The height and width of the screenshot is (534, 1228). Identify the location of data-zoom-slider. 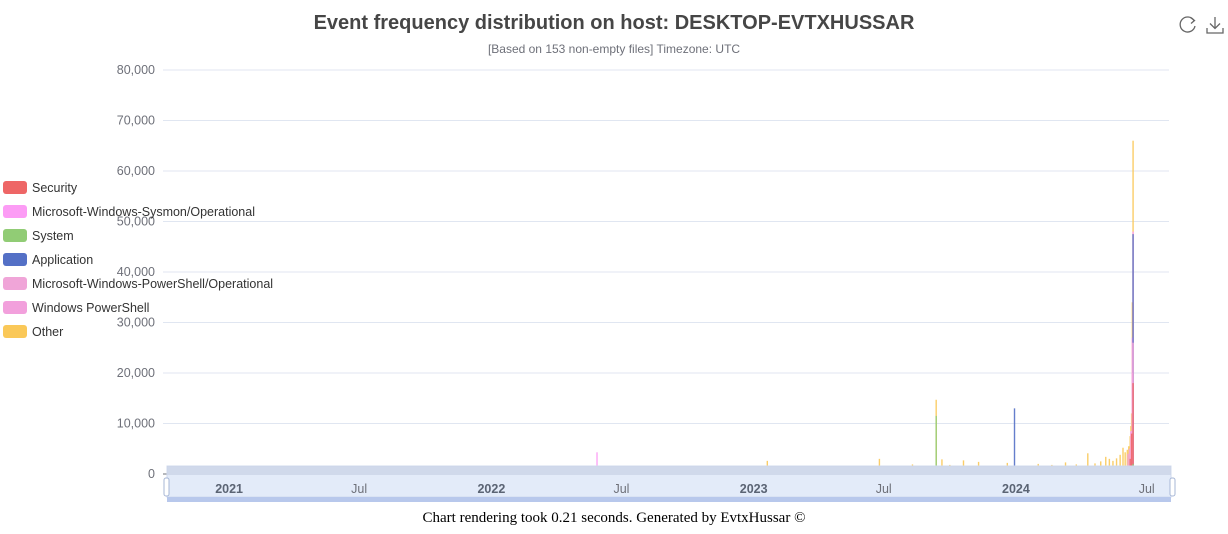
(669, 483).